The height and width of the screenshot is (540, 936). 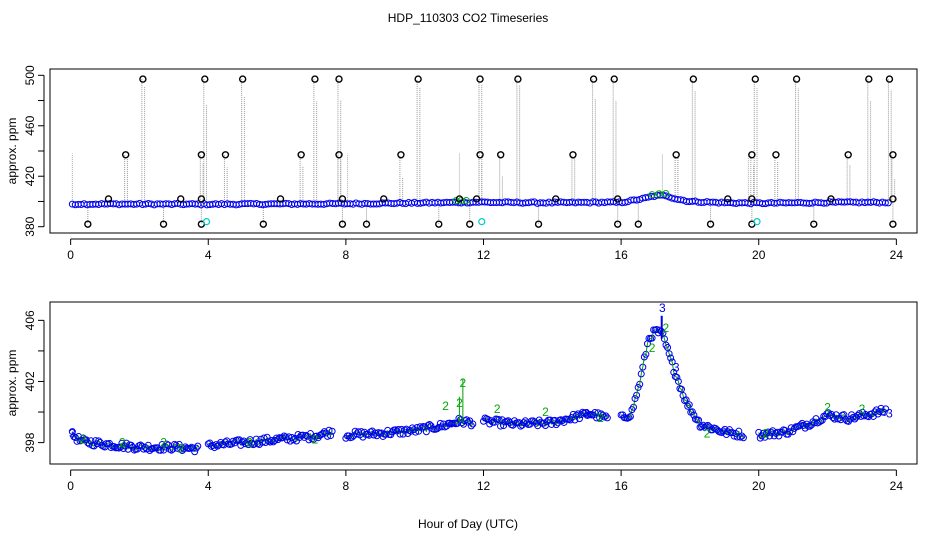 I want to click on top-y-tick-label: 500, so click(x=30, y=75).